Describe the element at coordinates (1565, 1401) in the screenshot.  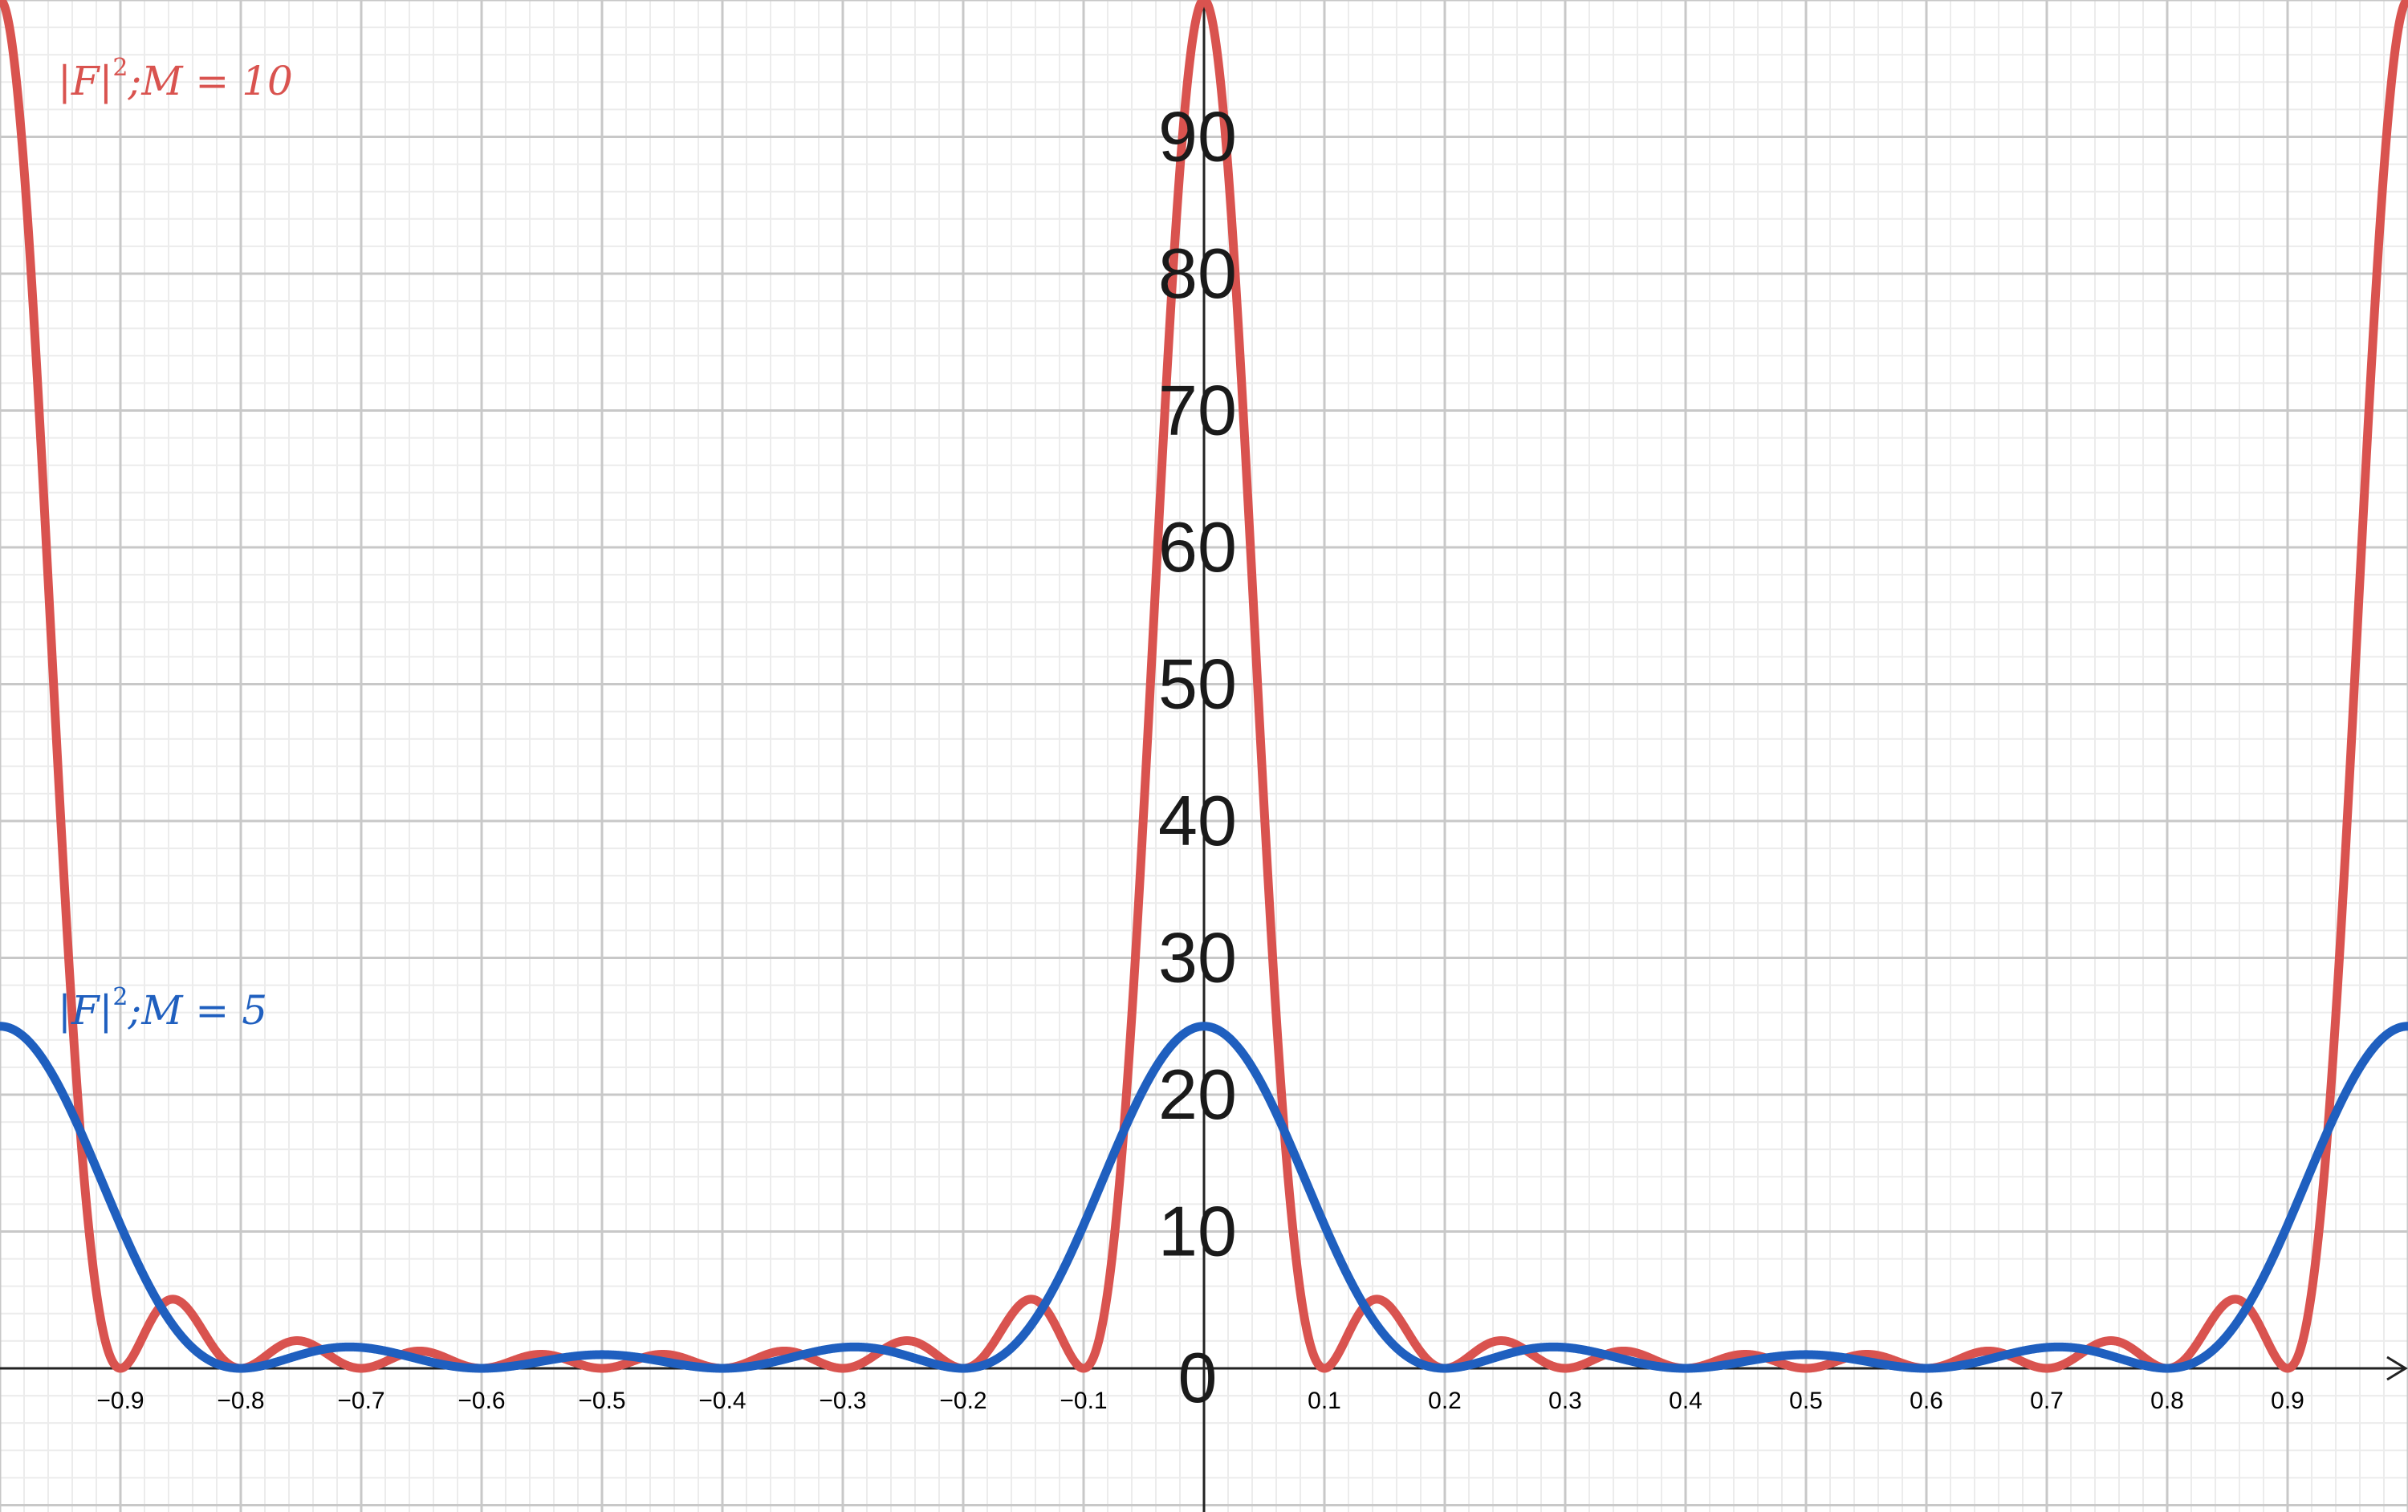
I see `x-tick-label: 0.3` at that location.